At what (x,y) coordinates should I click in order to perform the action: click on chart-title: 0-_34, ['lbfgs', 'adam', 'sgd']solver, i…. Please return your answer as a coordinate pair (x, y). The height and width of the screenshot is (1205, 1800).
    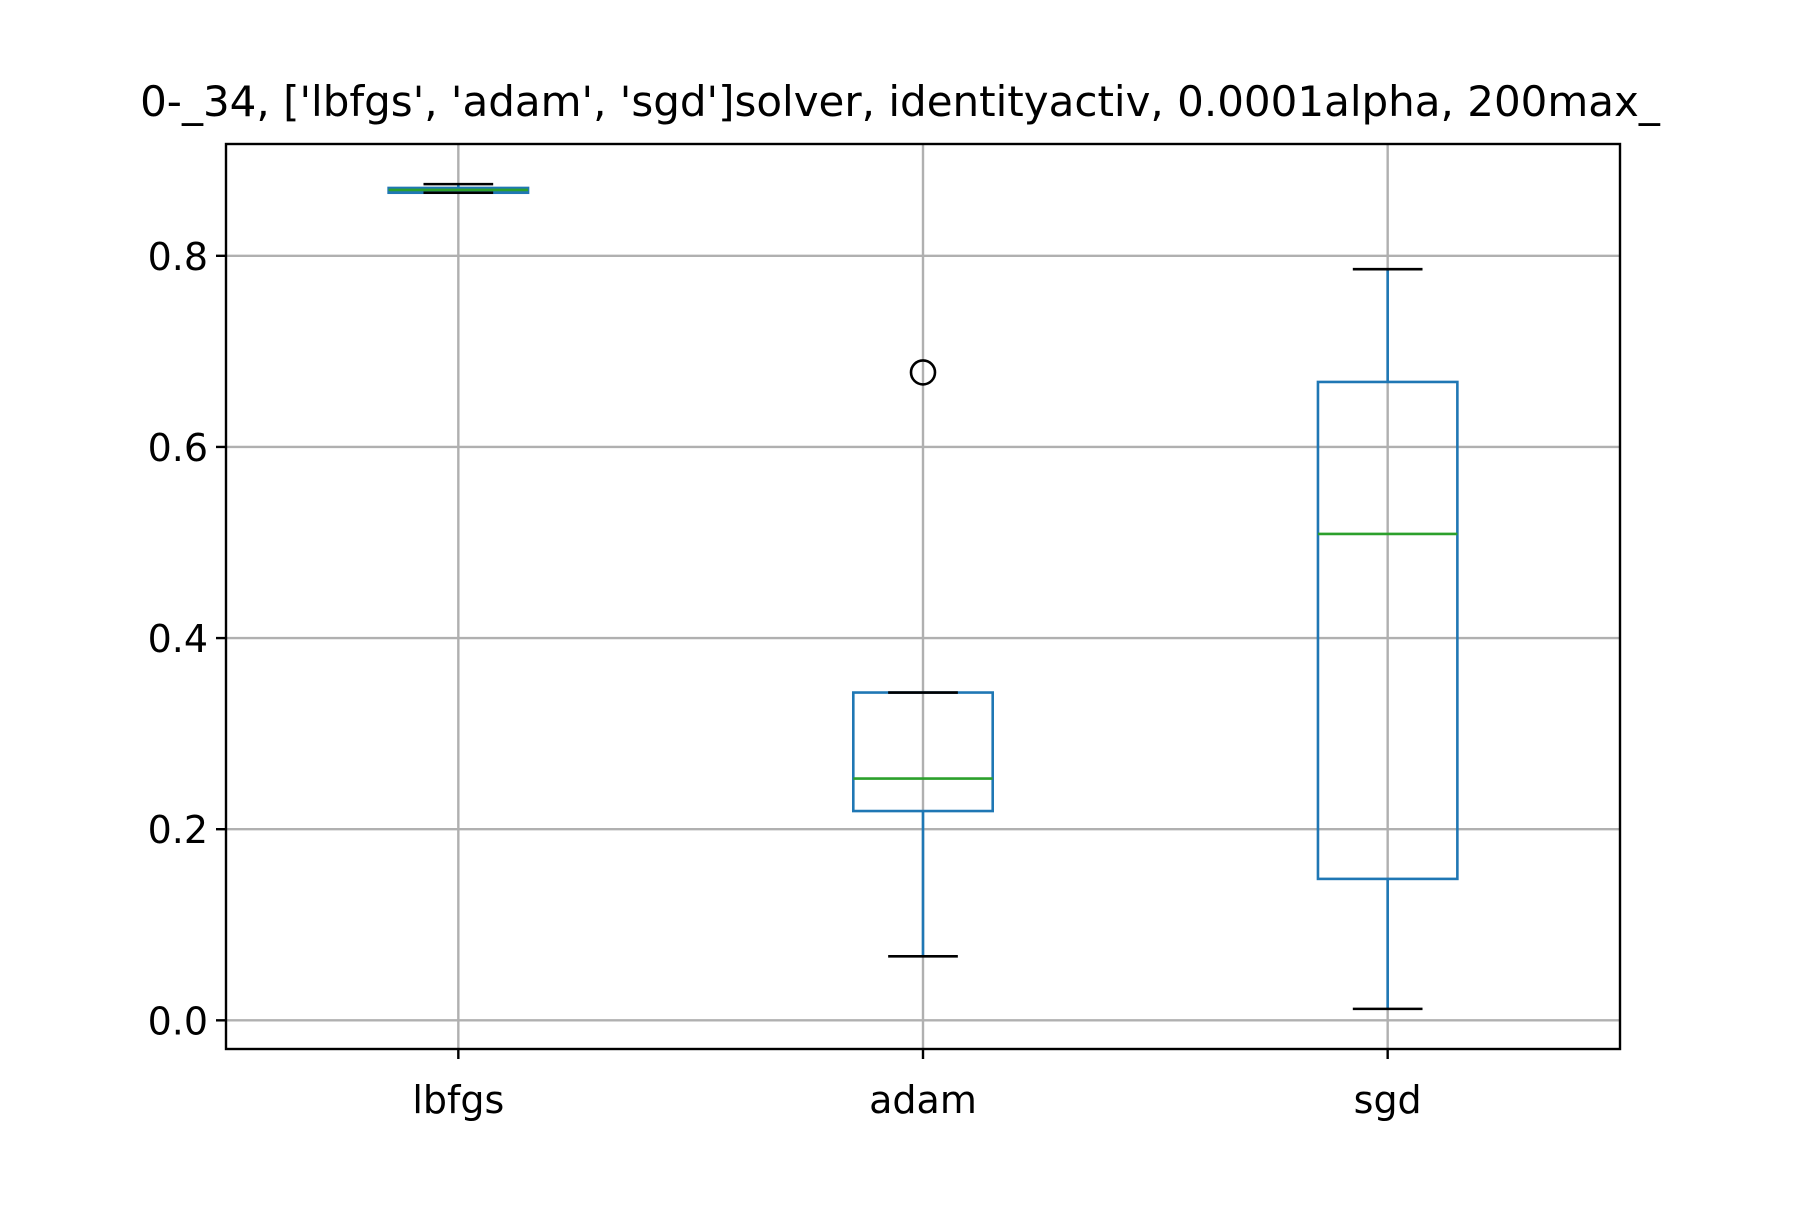
    Looking at the image, I should click on (900, 101).